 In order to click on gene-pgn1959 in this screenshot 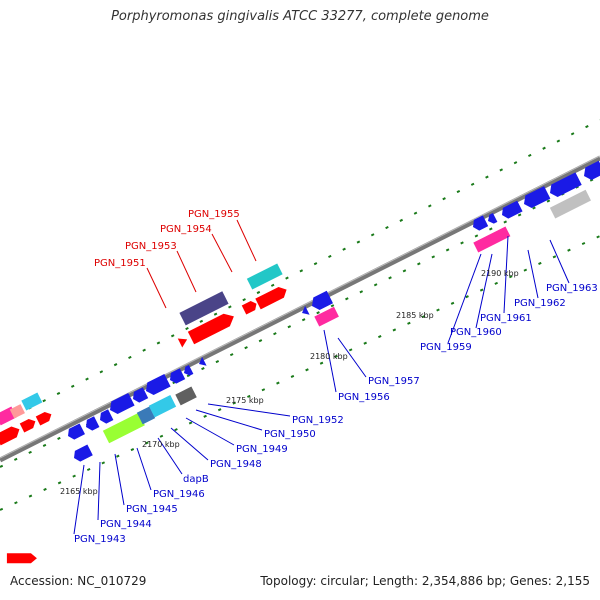, I will do `click(481, 223)`.